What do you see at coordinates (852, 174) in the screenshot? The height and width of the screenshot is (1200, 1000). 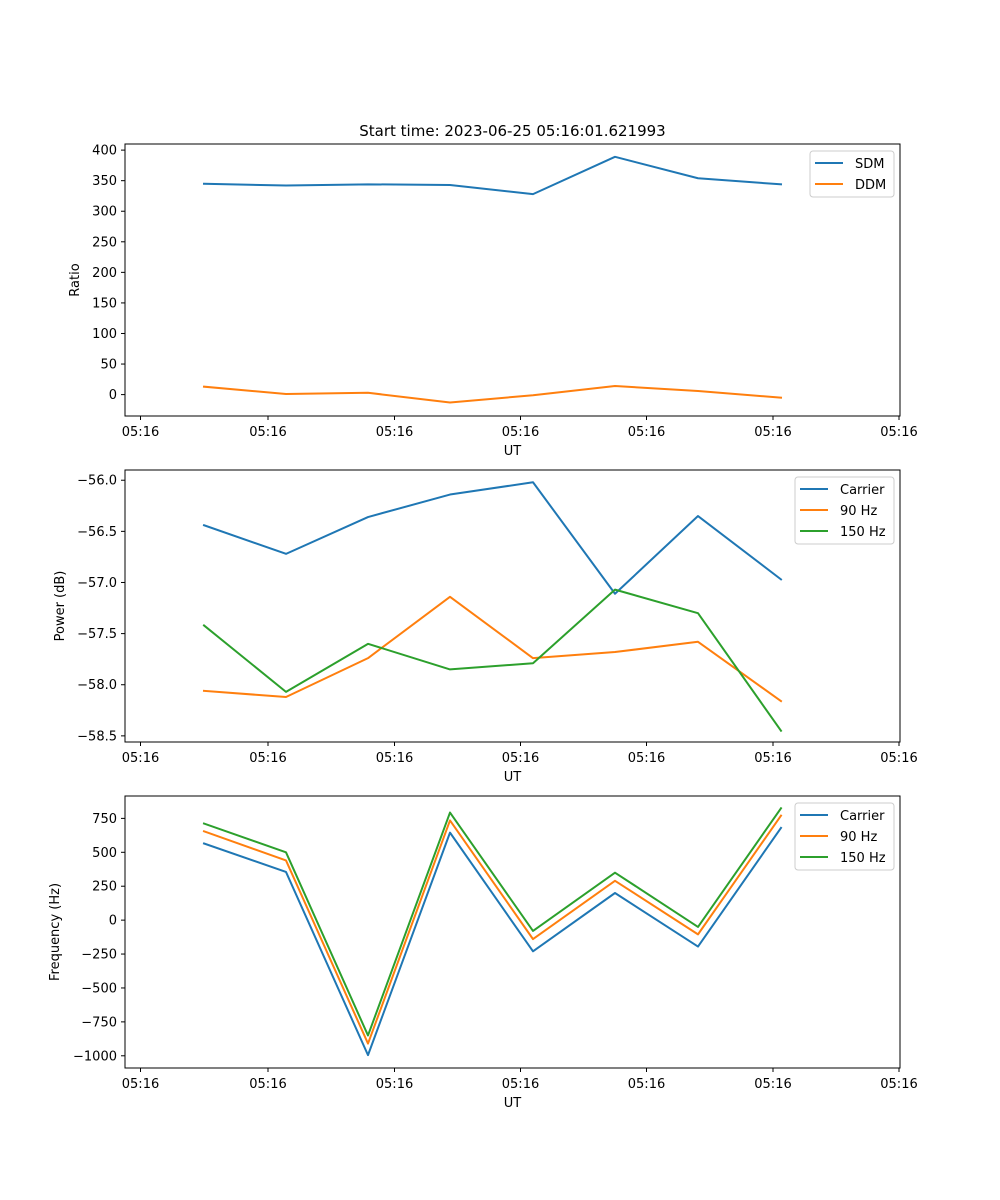 I see `ratio-legend: SDM DDM` at bounding box center [852, 174].